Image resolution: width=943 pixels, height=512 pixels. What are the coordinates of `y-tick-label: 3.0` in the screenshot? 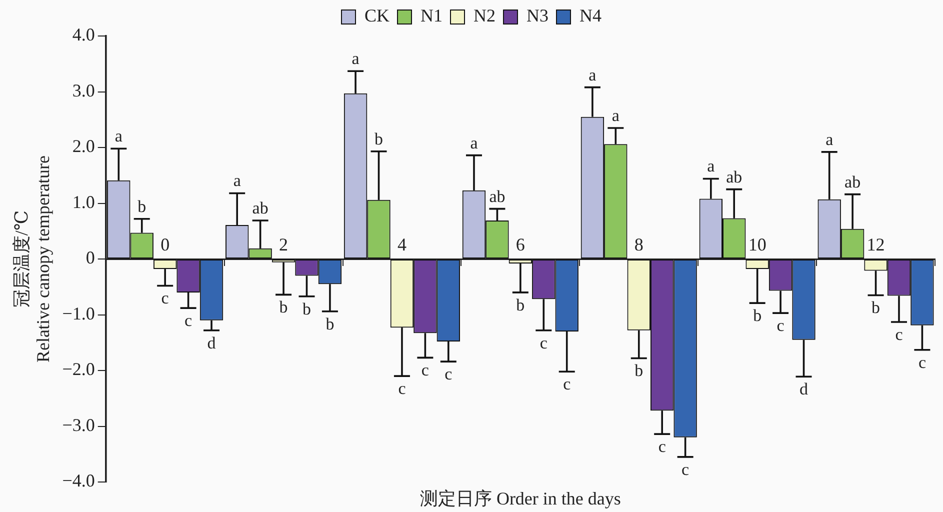 It's located at (83, 90).